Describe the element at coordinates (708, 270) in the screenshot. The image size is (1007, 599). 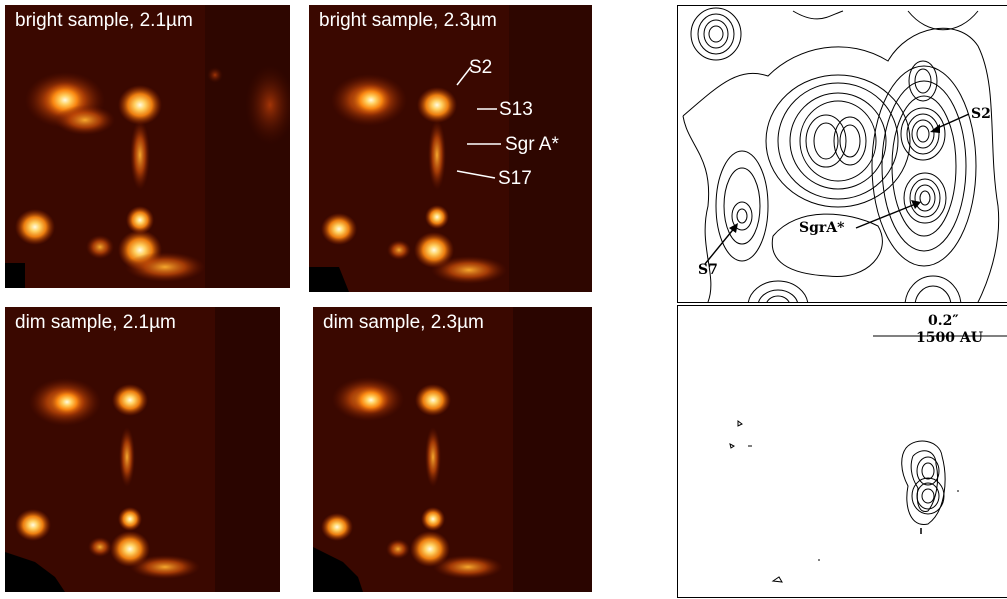
I see `label-s7-contour: S7` at that location.